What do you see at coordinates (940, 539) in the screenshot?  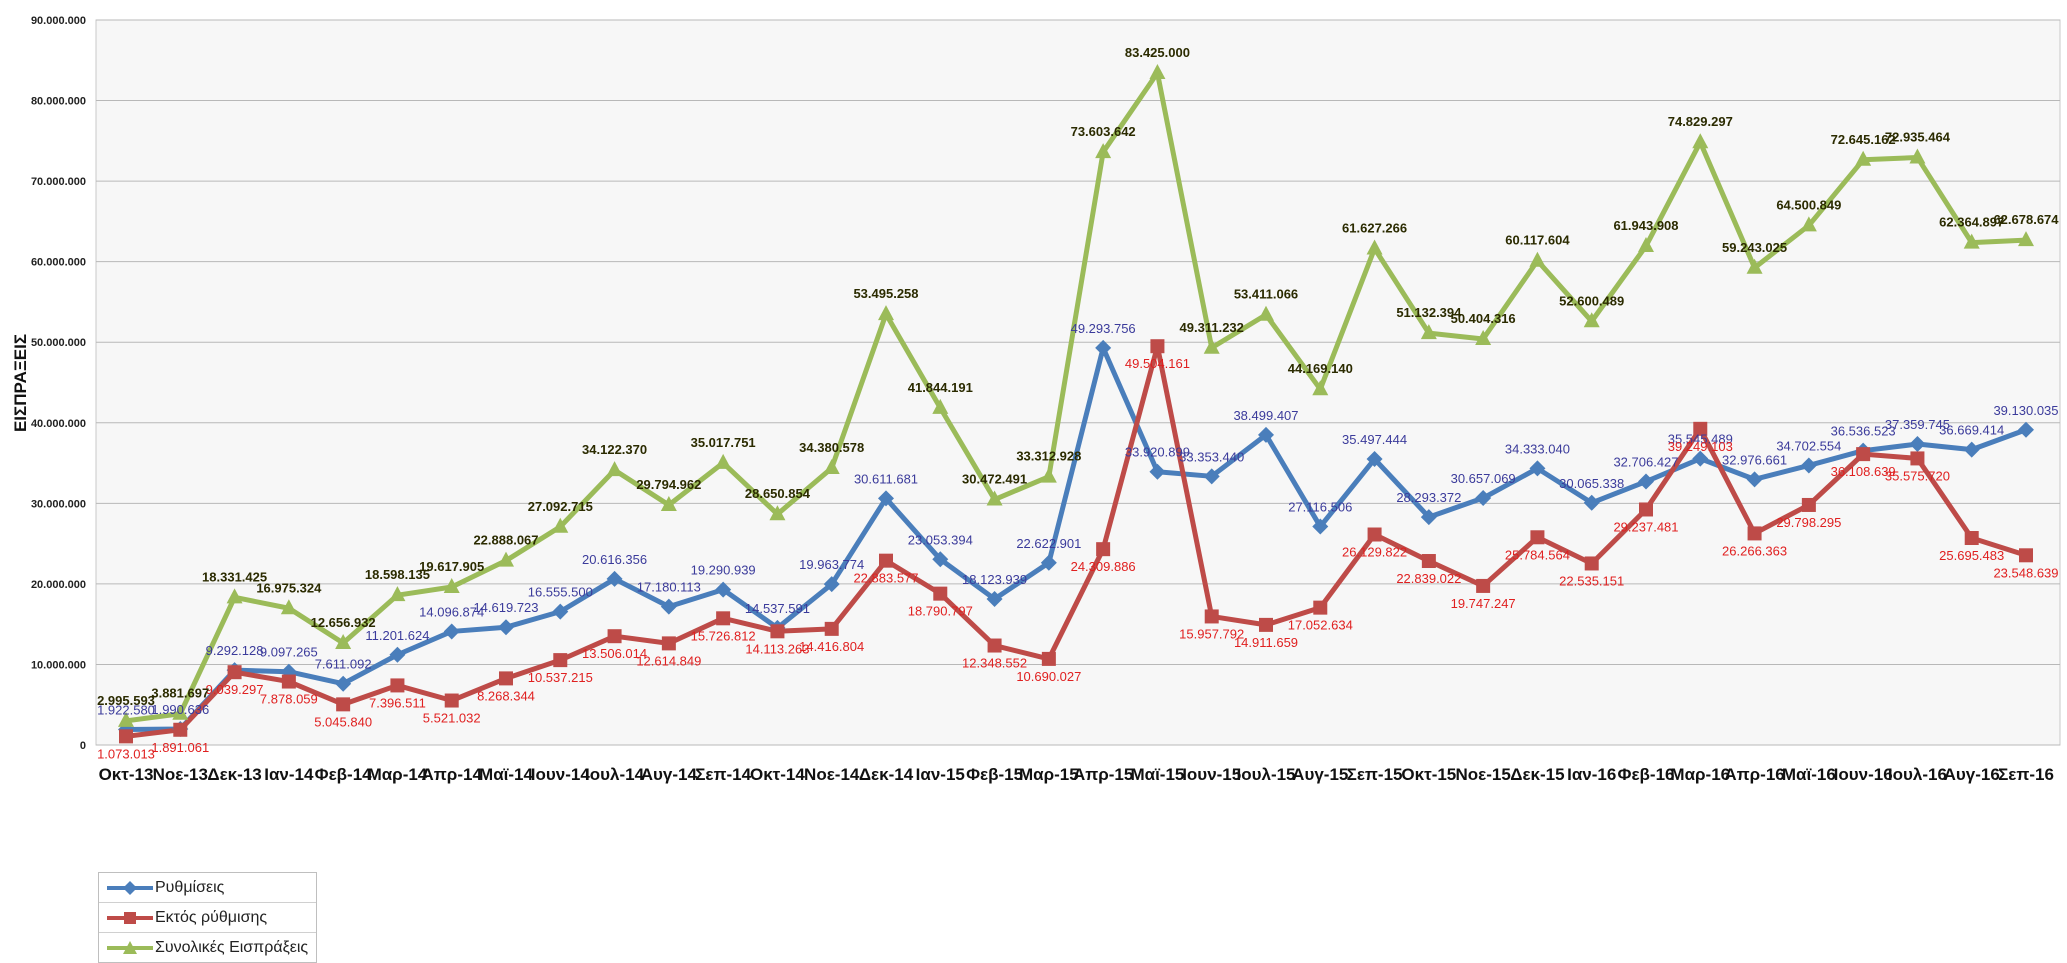 I see `data-label: 23.053.394` at bounding box center [940, 539].